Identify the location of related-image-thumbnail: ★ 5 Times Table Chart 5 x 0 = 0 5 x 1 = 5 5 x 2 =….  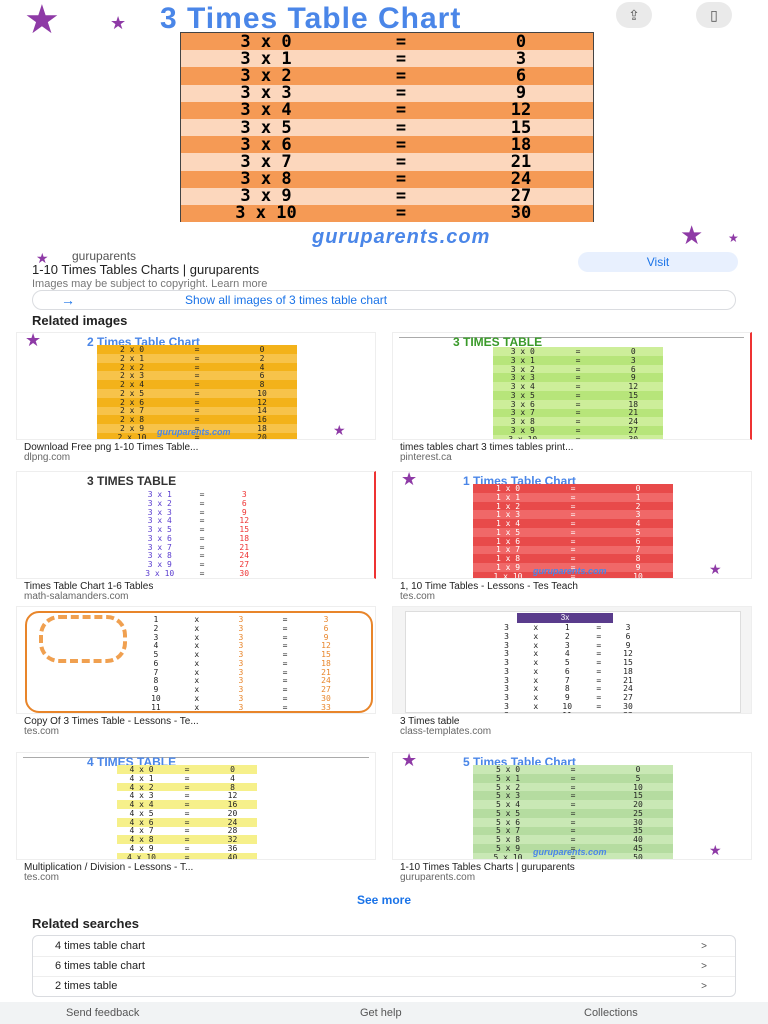
(572, 806).